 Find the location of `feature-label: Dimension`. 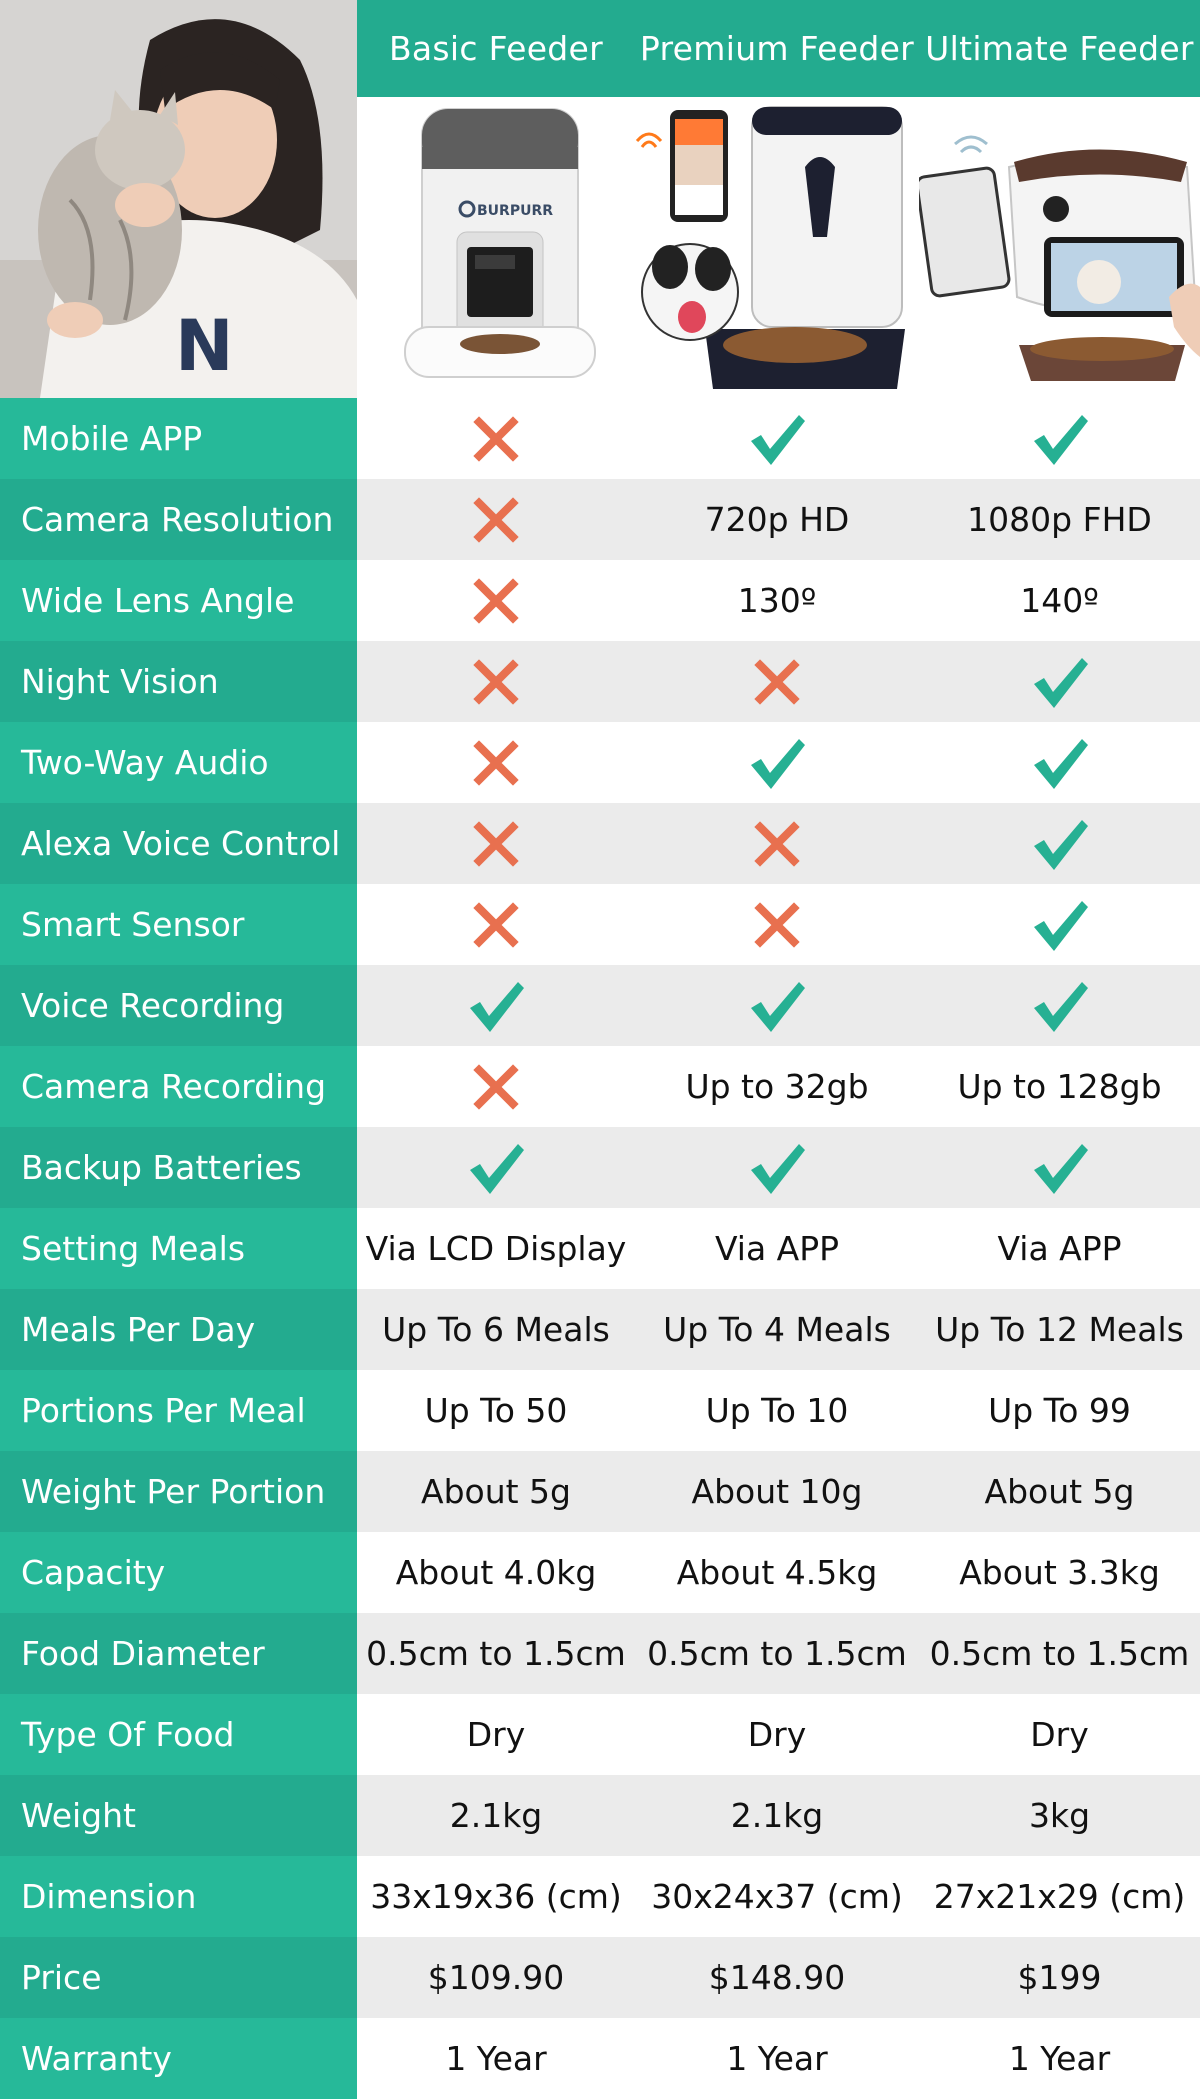

feature-label: Dimension is located at coordinates (178, 1896).